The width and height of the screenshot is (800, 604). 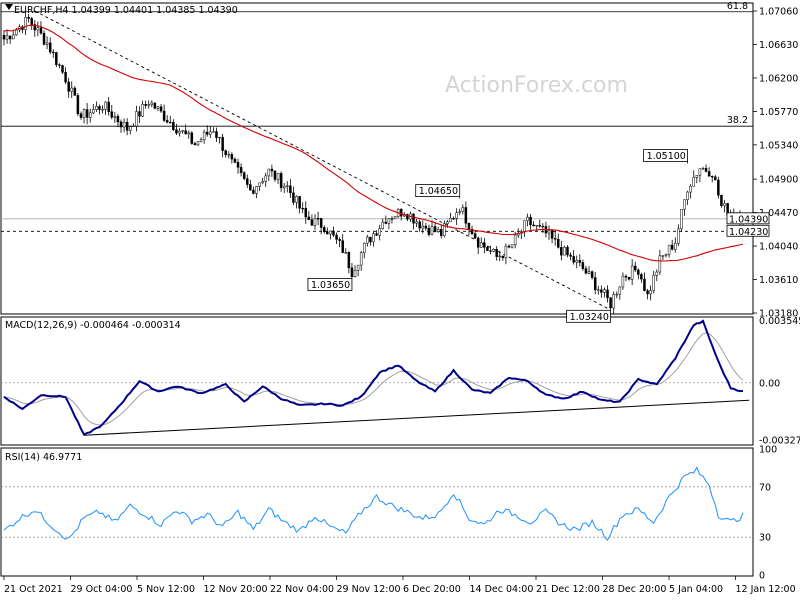 I want to click on price-tick-label: 1.07060, so click(x=778, y=12).